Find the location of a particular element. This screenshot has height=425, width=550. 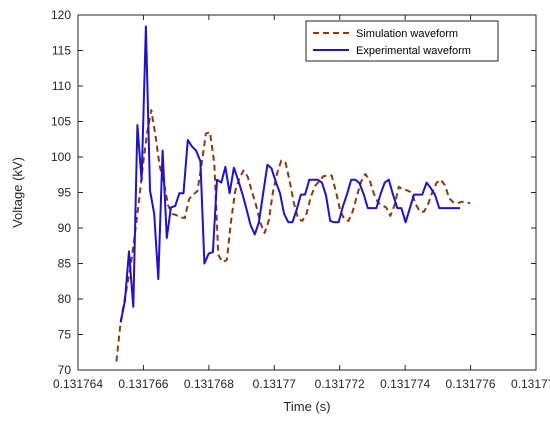

x-tick-label: 0.131772 is located at coordinates (340, 384).